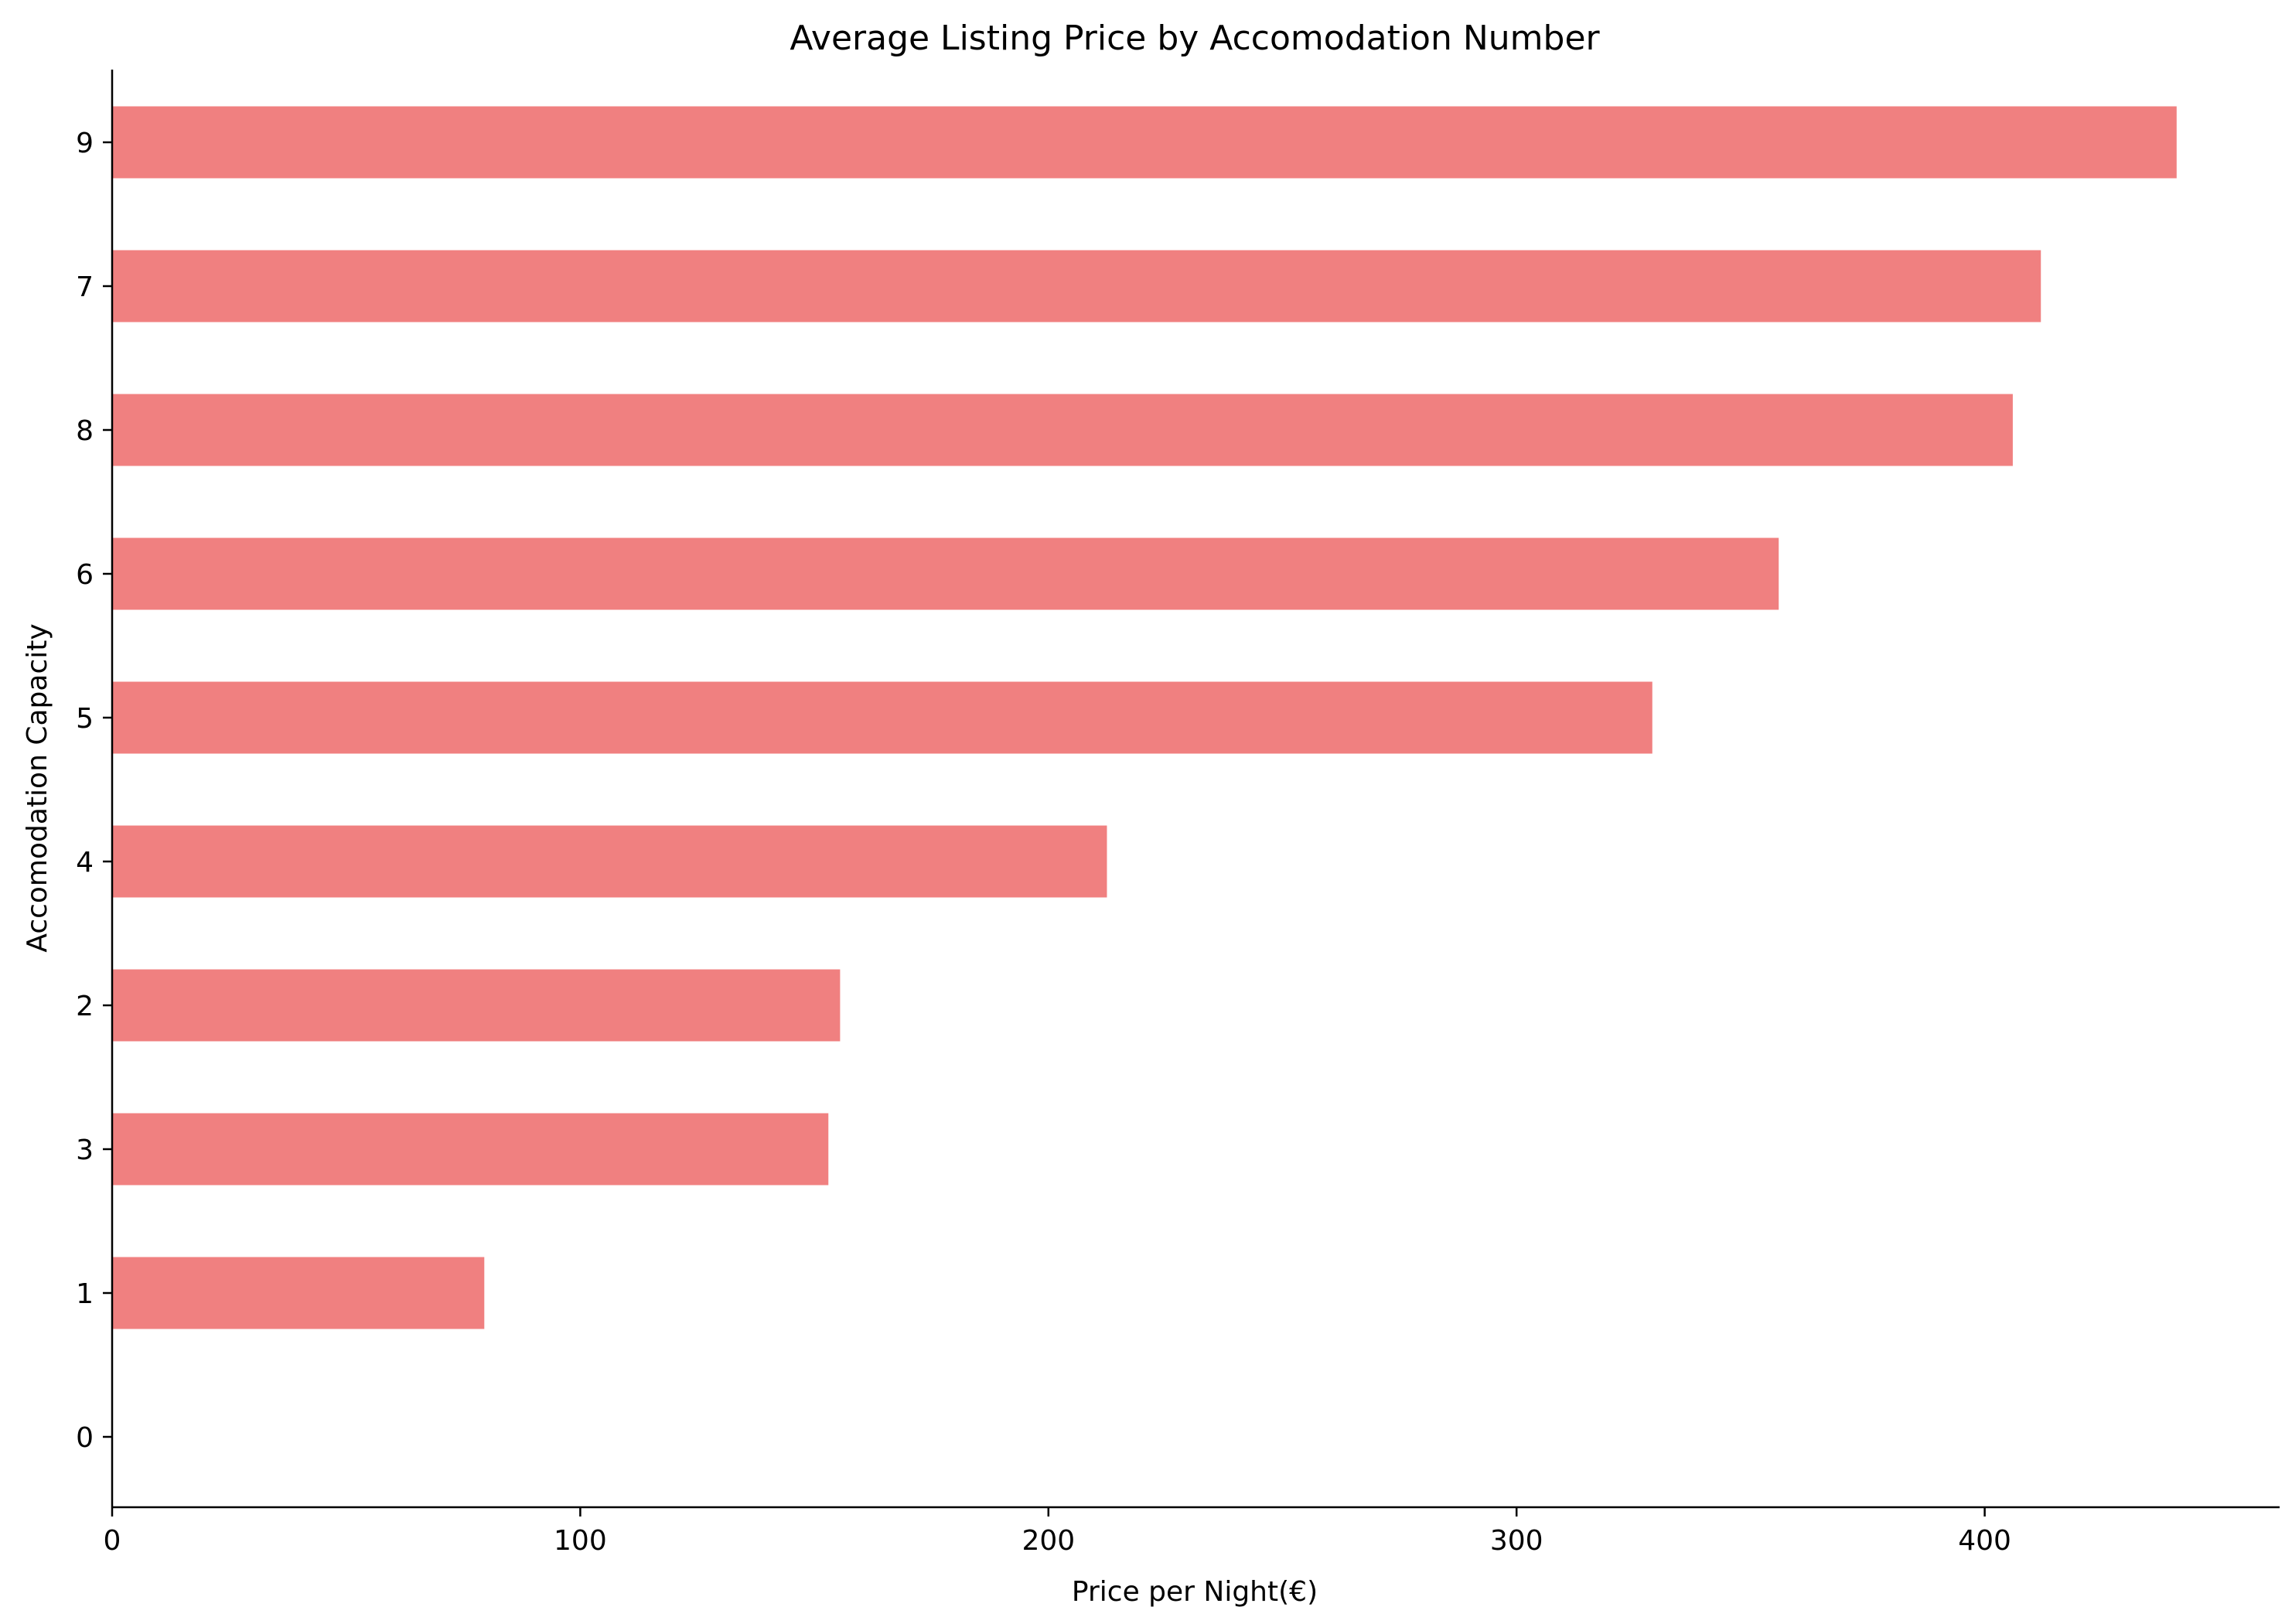  What do you see at coordinates (94, 791) in the screenshot?
I see `y-ticks-group: 0 1 3 2 4 5 6 8 7 9` at bounding box center [94, 791].